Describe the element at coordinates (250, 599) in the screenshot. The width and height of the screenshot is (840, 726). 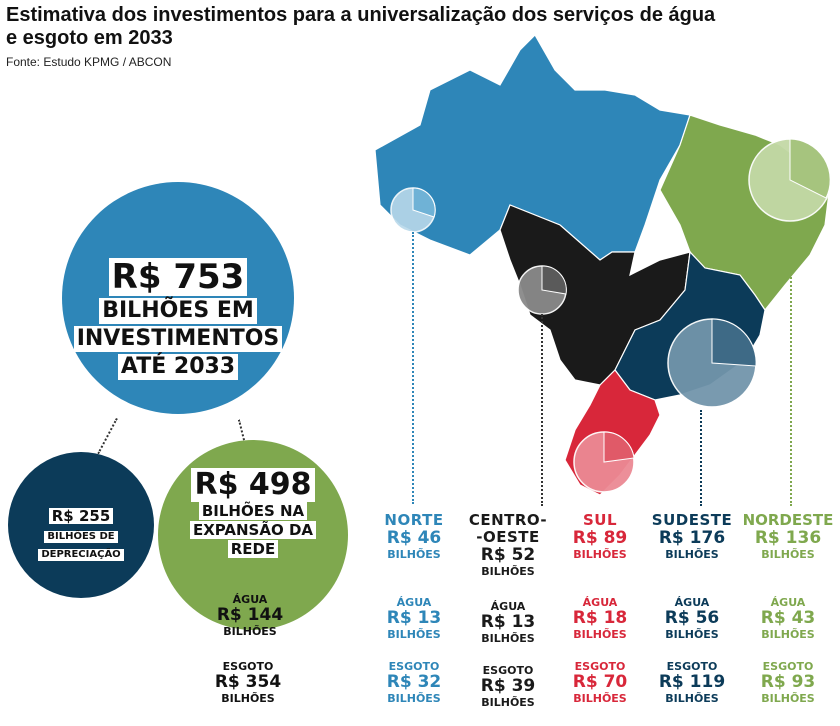
I see `expansion-agua-label: ÁGUA` at that location.